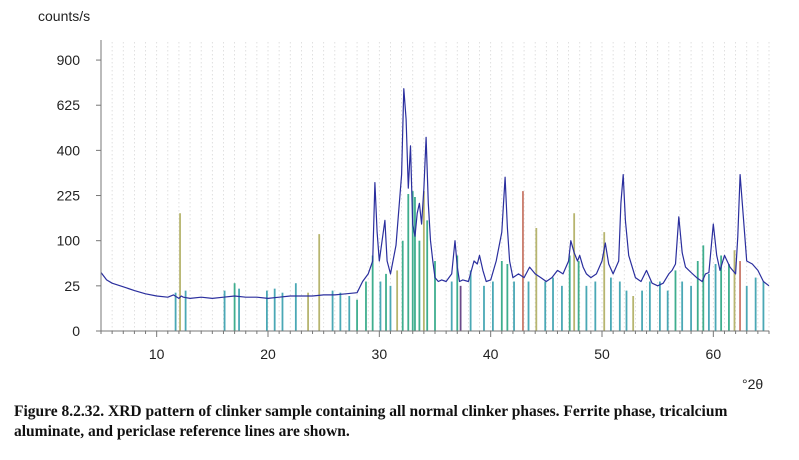 The width and height of the screenshot is (799, 460). I want to click on y-tick-label: 900, so click(69, 60).